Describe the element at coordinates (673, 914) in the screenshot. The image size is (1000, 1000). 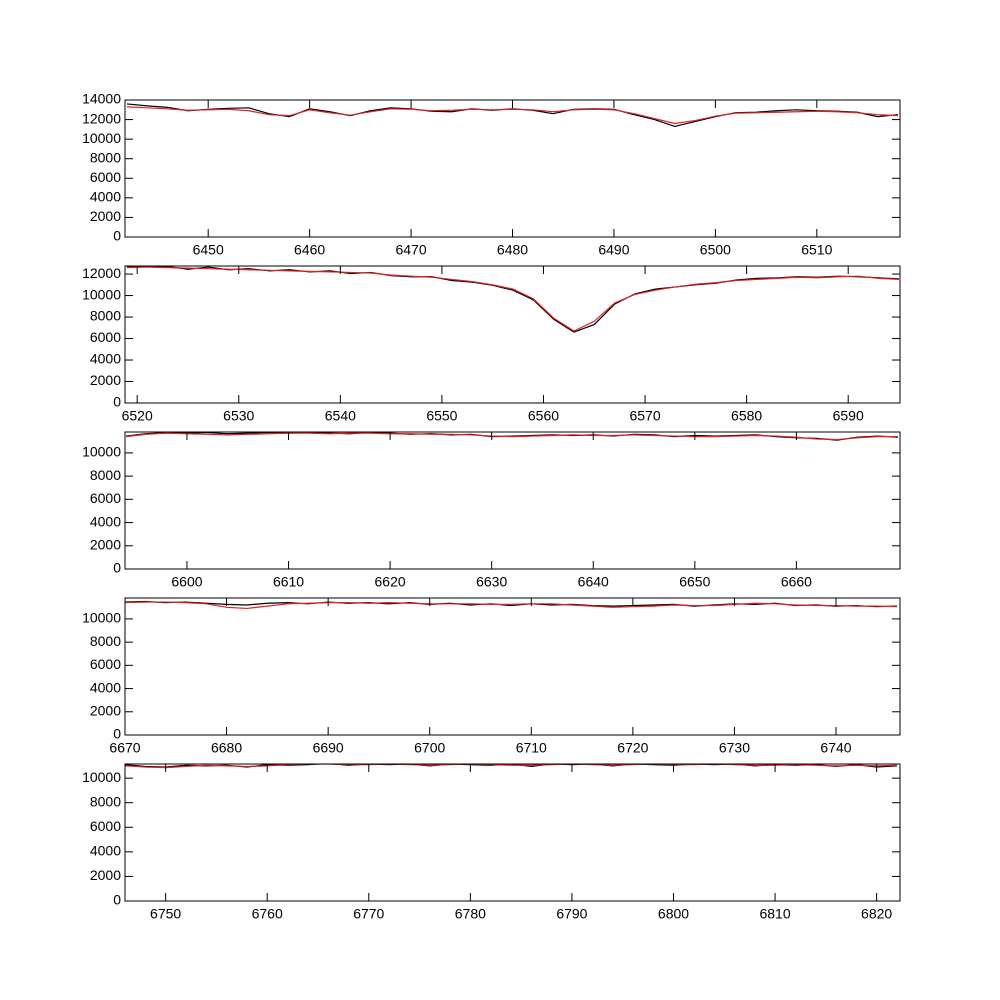
I see `x-tick-label: 6800` at that location.